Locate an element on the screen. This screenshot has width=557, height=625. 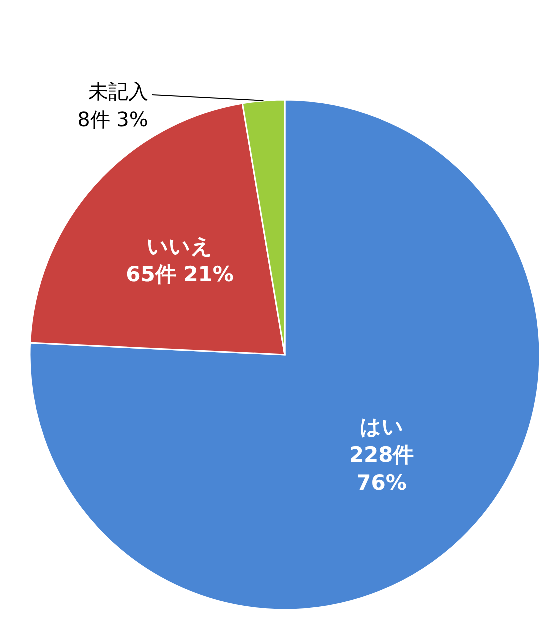
slice-label: はい is located at coordinates (382, 427).